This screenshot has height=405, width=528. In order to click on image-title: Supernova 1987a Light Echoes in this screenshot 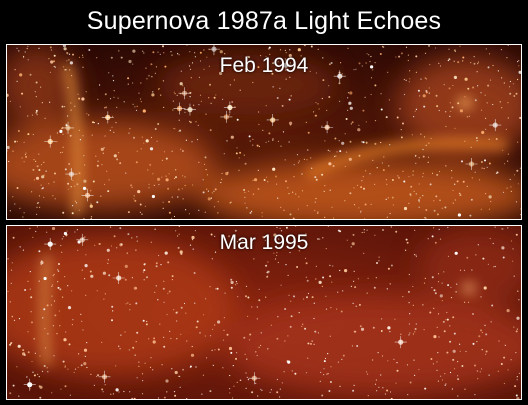, I will do `click(264, 21)`.